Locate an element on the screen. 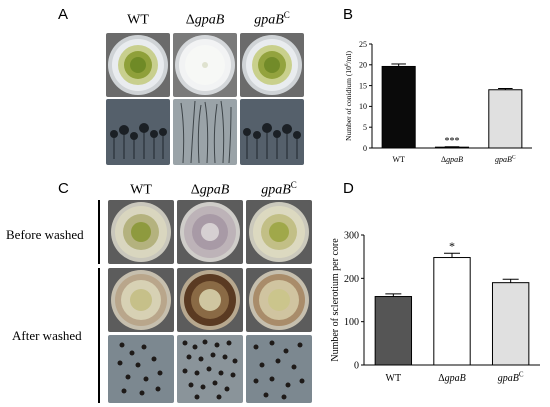  plate-after-wt-icon is located at coordinates (141, 300).